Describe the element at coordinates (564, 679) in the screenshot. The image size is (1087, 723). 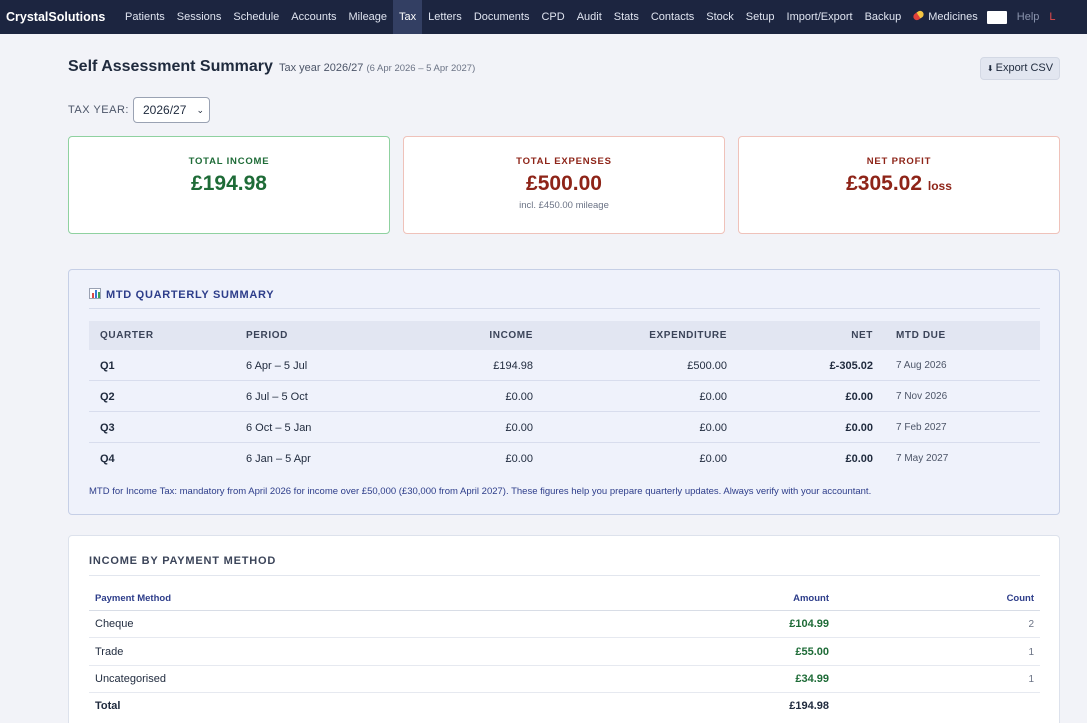
I see `table-row: Uncategorised £34.99 1` at that location.